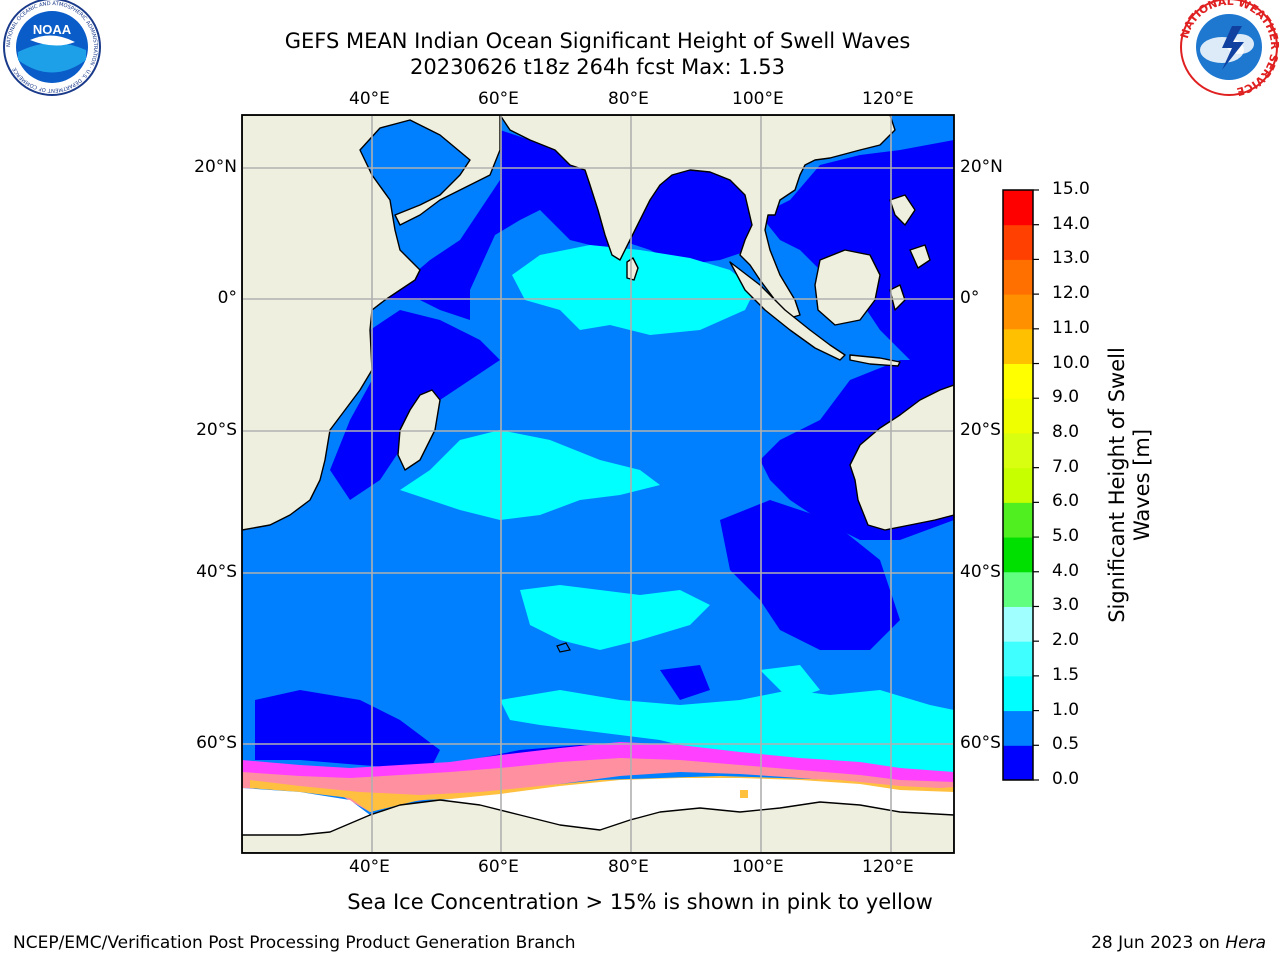 The height and width of the screenshot is (960, 1280). Describe the element at coordinates (1066, 466) in the screenshot. I see `colorbar-tick-label: 7.0` at that location.